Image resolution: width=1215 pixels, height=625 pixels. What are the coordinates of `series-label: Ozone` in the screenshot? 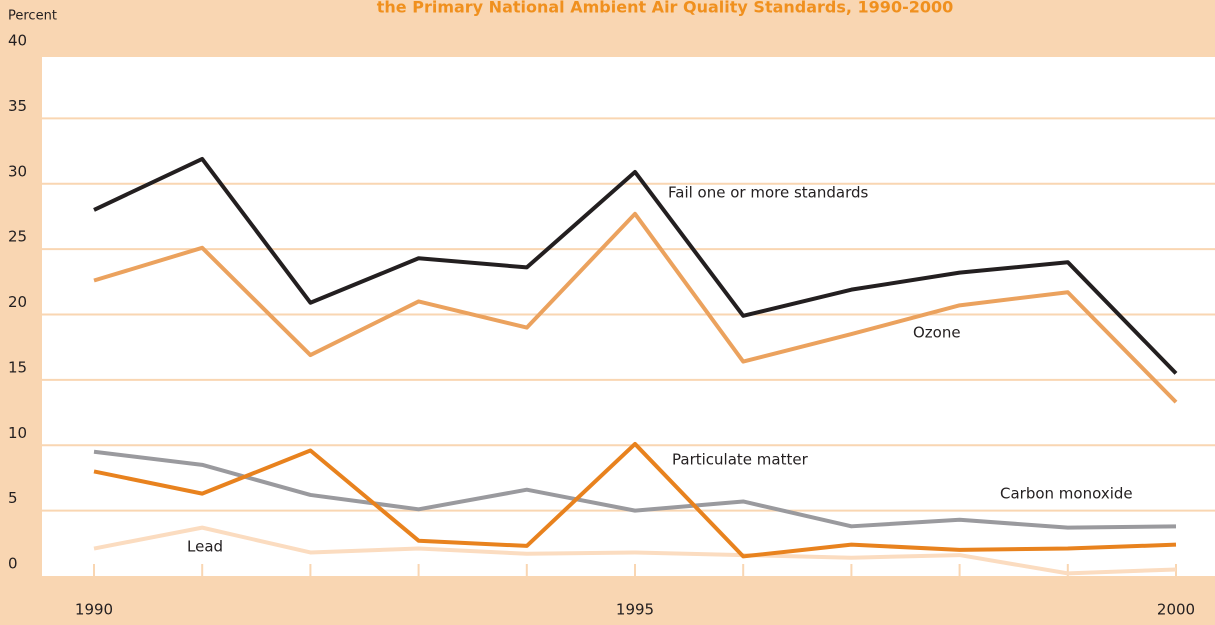 It's located at (937, 333).